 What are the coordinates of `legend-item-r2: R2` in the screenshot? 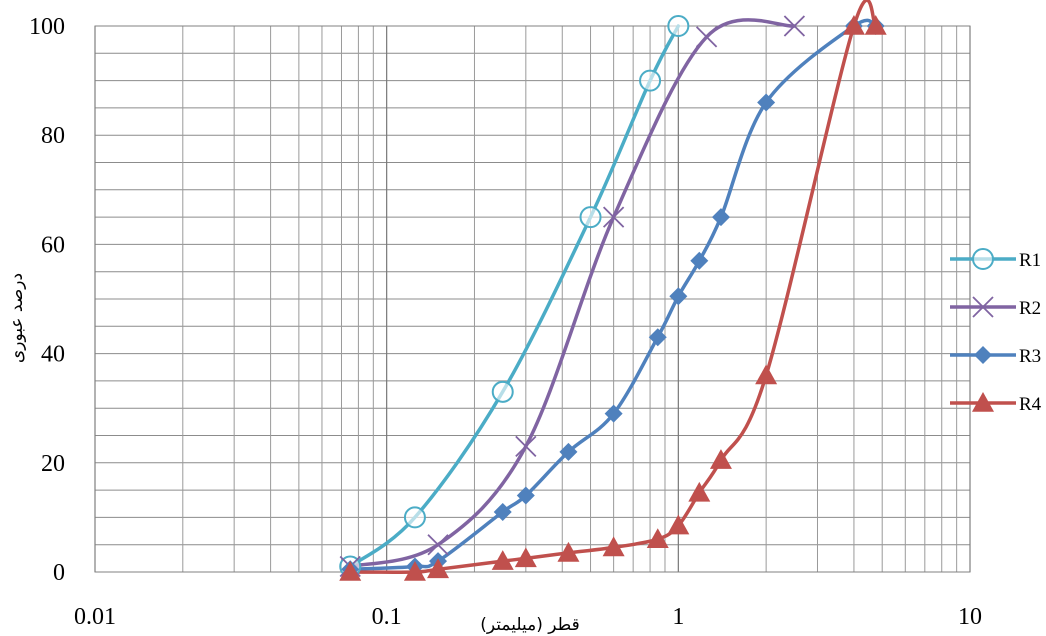 It's located at (995, 307).